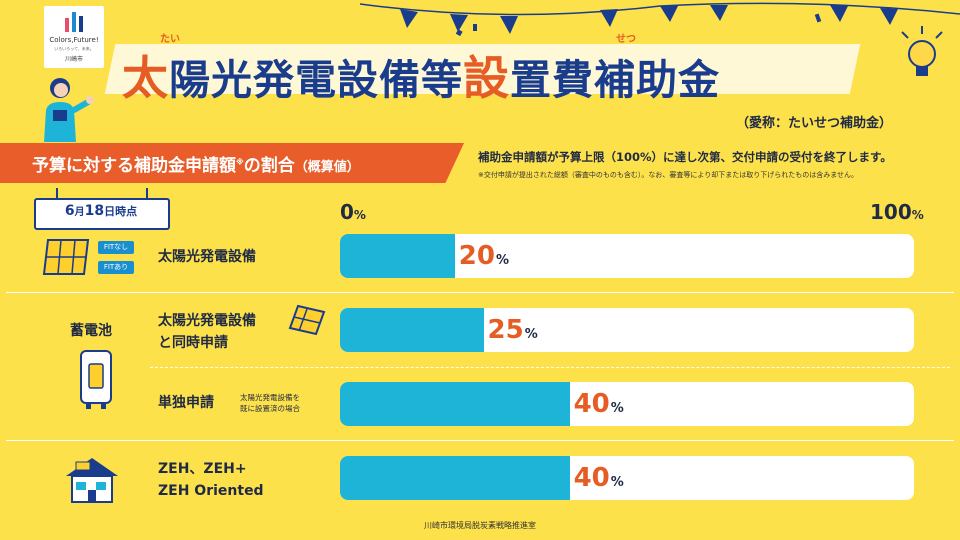 This screenshot has width=960, height=540. What do you see at coordinates (505, 330) in the screenshot?
I see `percent-value: 25` at bounding box center [505, 330].